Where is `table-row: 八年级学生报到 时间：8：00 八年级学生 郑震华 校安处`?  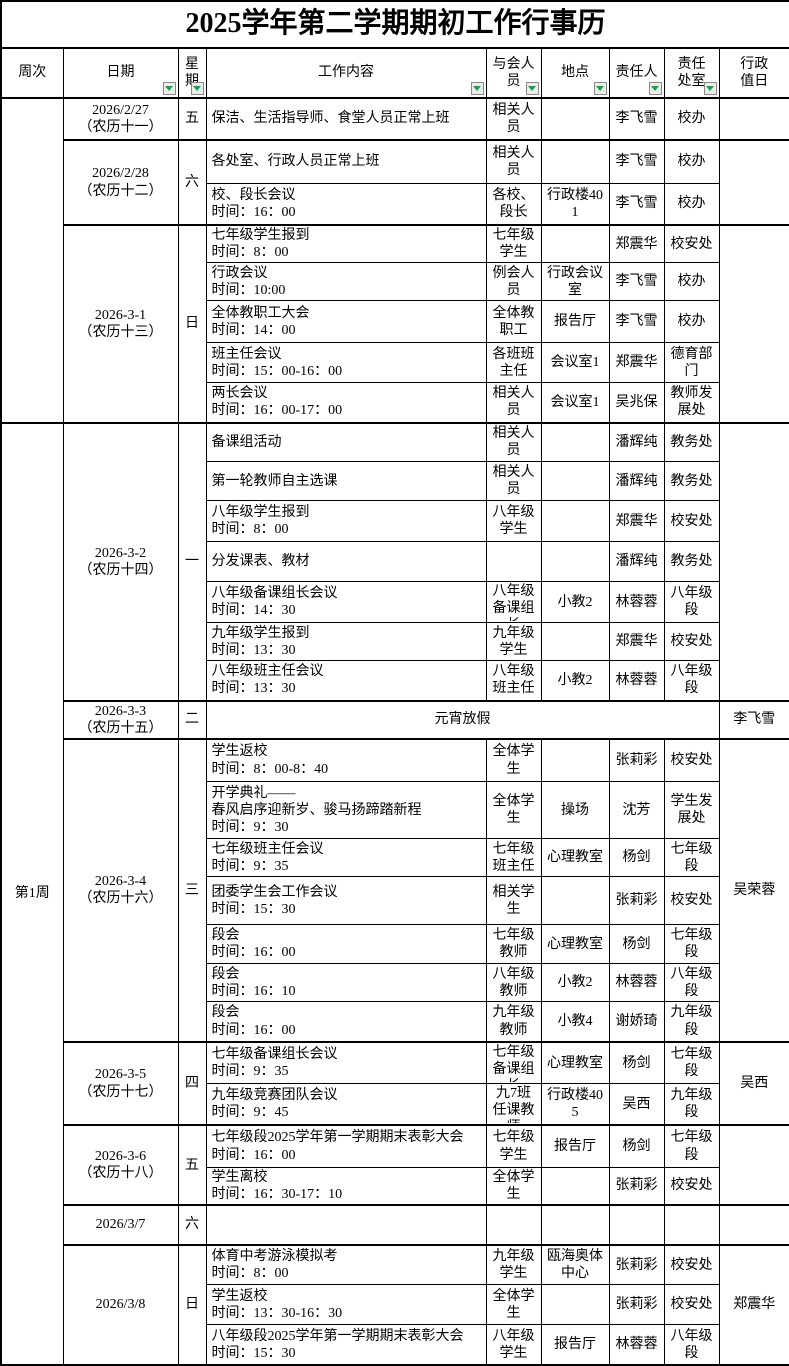 table-row: 八年级学生报到 时间：8：00 八年级学生 郑震华 校安处 is located at coordinates (395, 521).